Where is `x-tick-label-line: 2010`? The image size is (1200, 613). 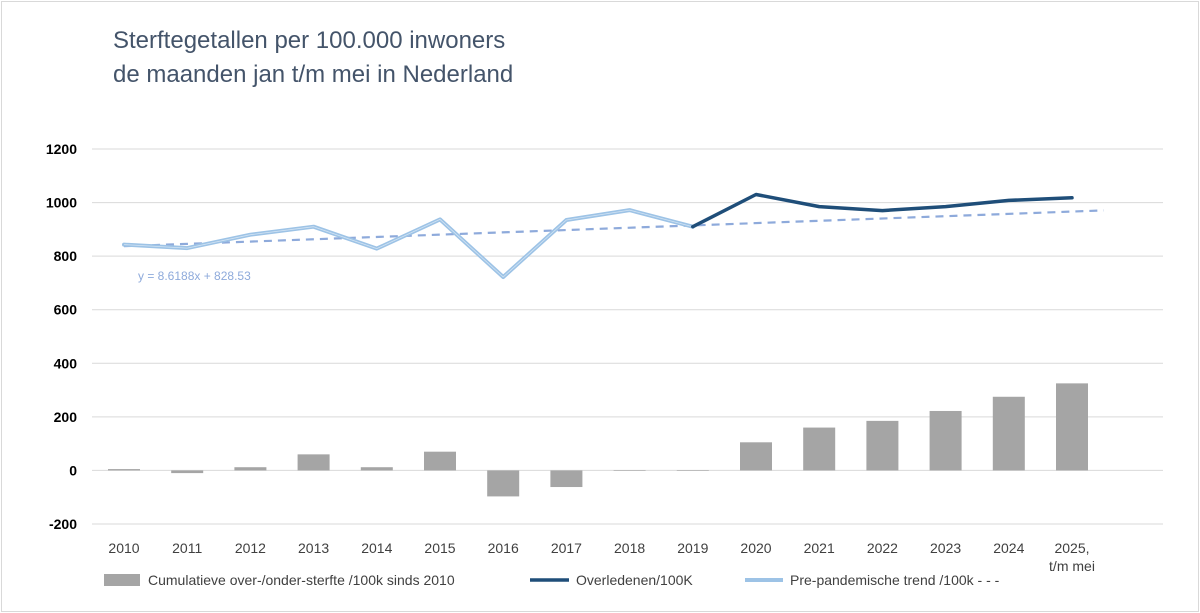
x-tick-label-line: 2010 is located at coordinates (123, 548).